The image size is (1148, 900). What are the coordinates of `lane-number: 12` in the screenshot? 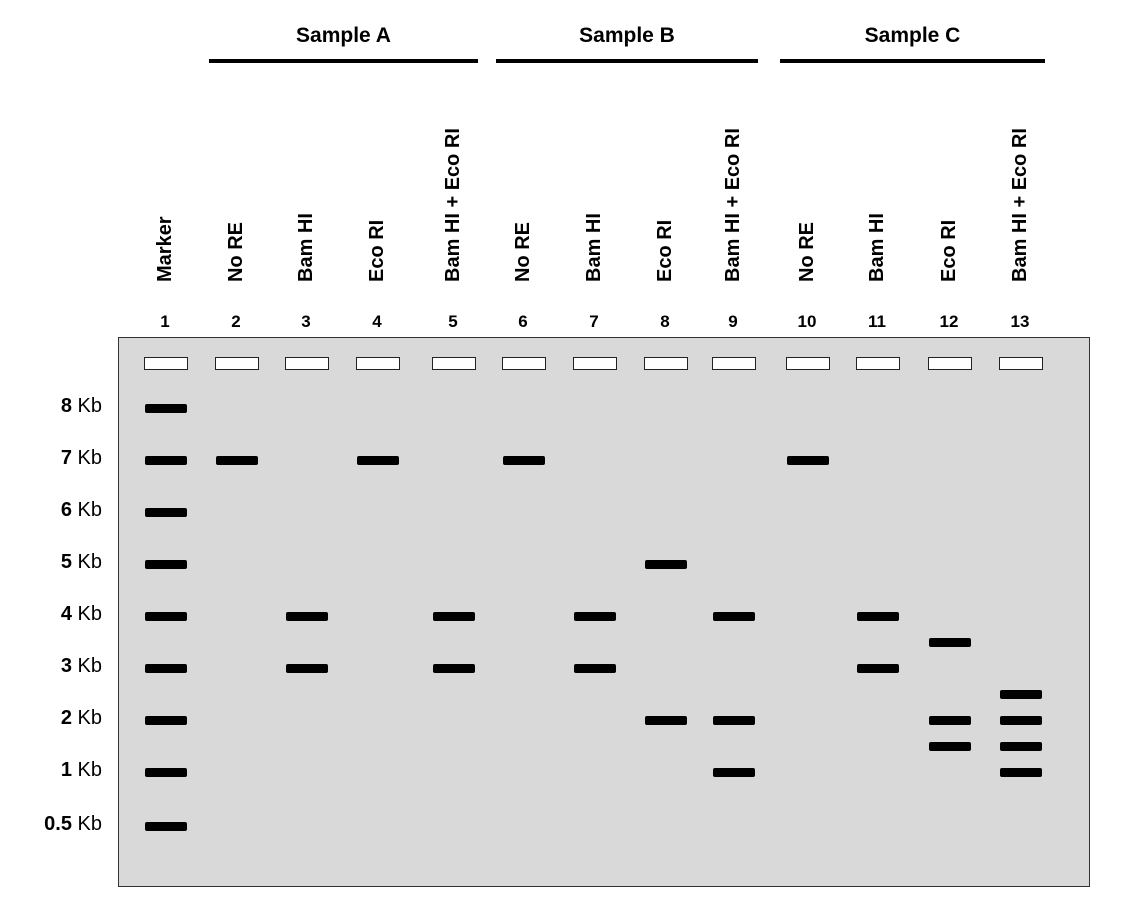 It's located at (949, 321).